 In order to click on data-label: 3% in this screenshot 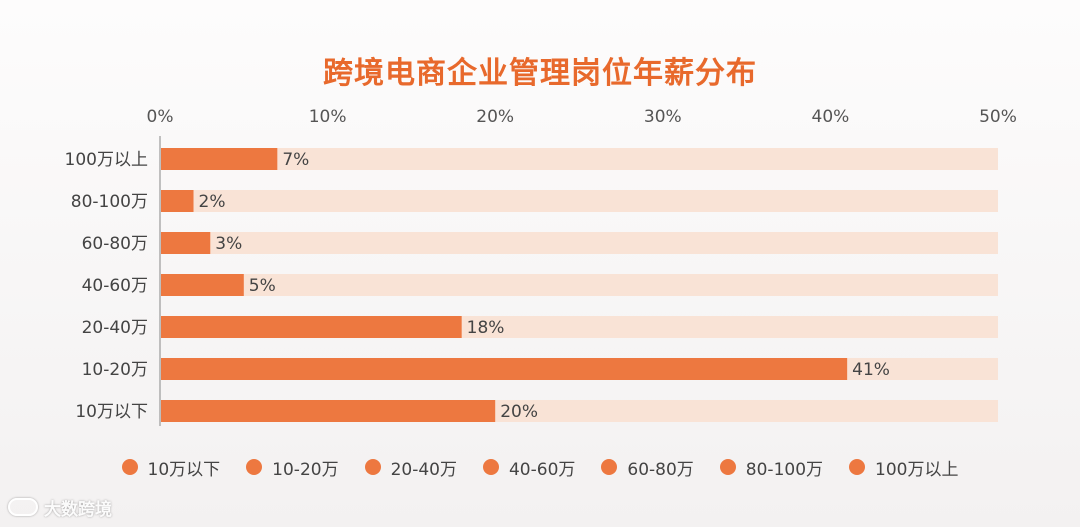, I will do `click(228, 244)`.